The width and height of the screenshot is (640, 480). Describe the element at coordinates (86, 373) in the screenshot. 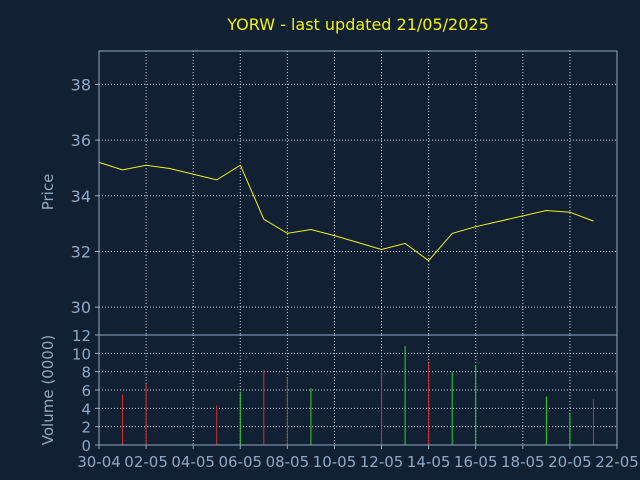

I see `volume-tick-label: 8` at that location.